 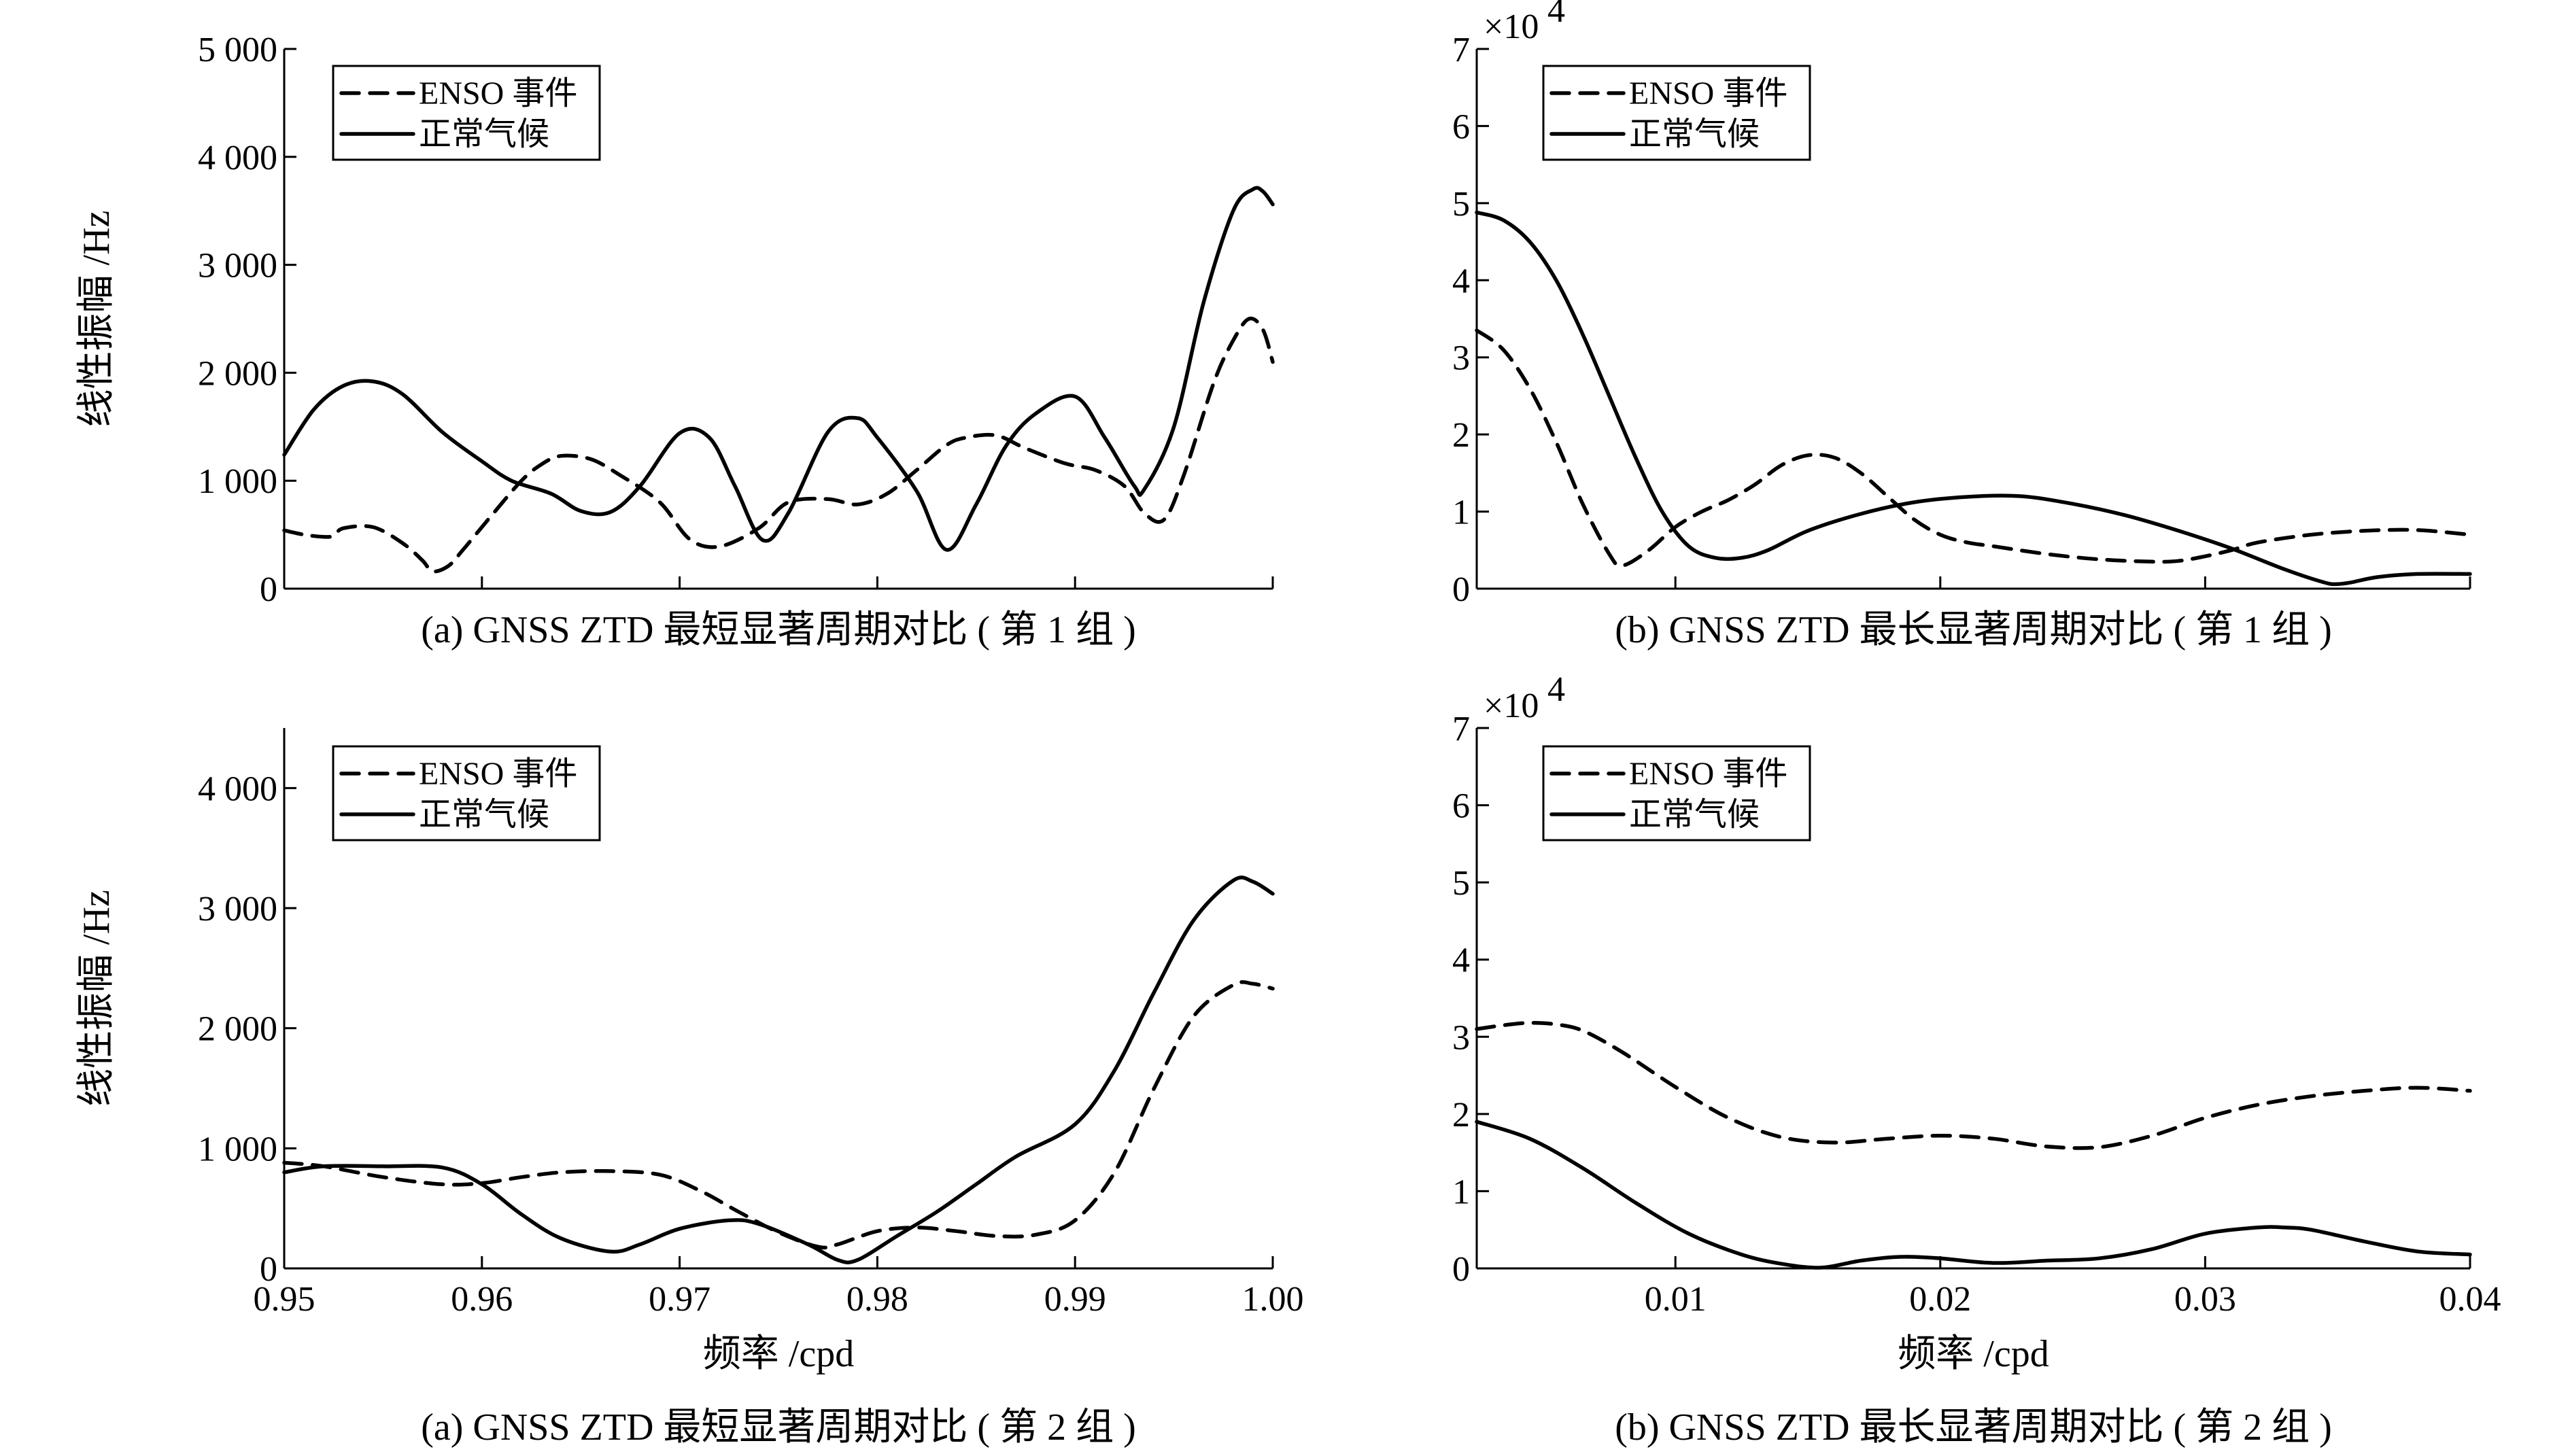 What do you see at coordinates (778, 630) in the screenshot?
I see `chart-caption: (a) GNSS ZTD 最短显著周期对比 ( 第 1 组 )` at bounding box center [778, 630].